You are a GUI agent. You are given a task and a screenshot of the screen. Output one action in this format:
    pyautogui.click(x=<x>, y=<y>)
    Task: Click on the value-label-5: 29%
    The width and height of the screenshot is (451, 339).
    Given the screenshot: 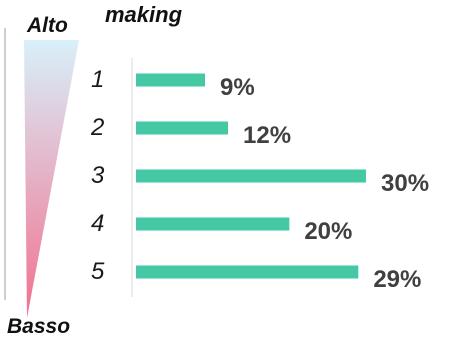 What is the action you would take?
    pyautogui.click(x=397, y=279)
    